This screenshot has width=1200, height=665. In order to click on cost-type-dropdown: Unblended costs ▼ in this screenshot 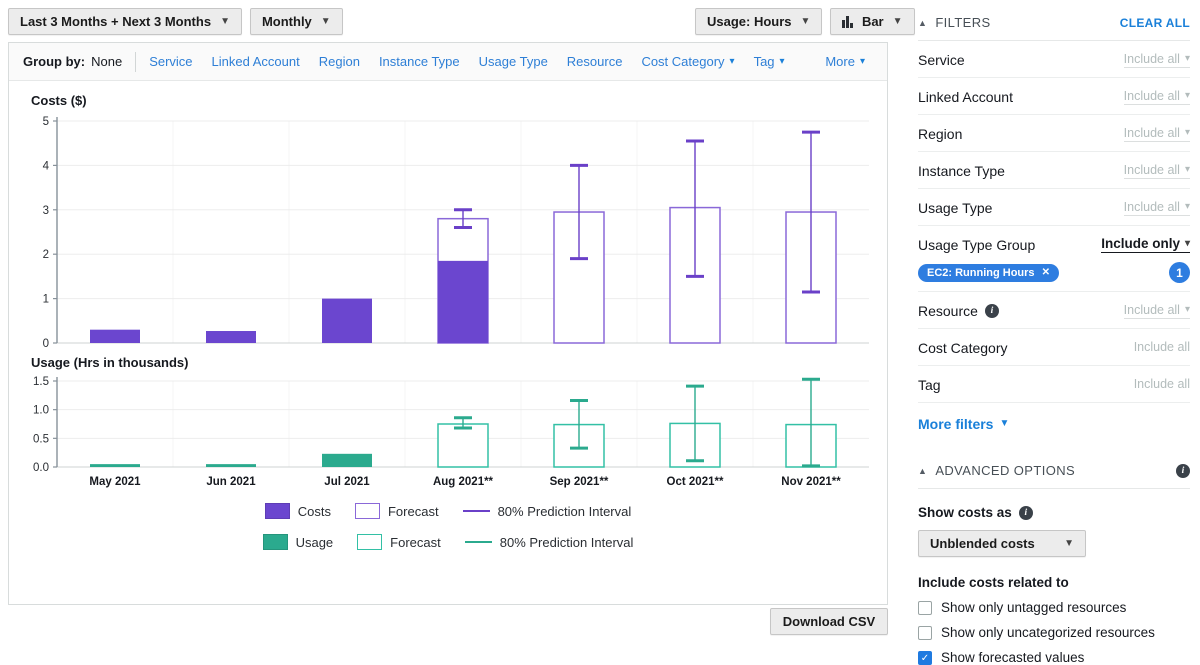, I will do `click(1002, 543)`.